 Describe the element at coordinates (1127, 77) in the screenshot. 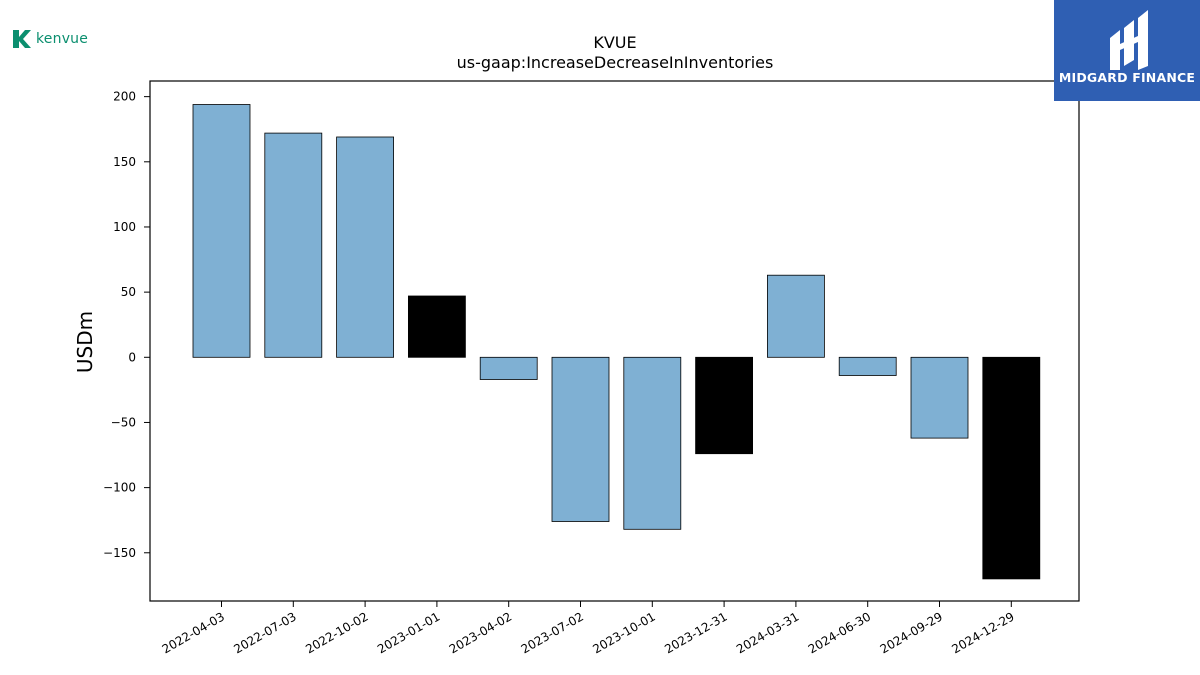

I see `watermark-text: MIDGARD FINANCE` at that location.